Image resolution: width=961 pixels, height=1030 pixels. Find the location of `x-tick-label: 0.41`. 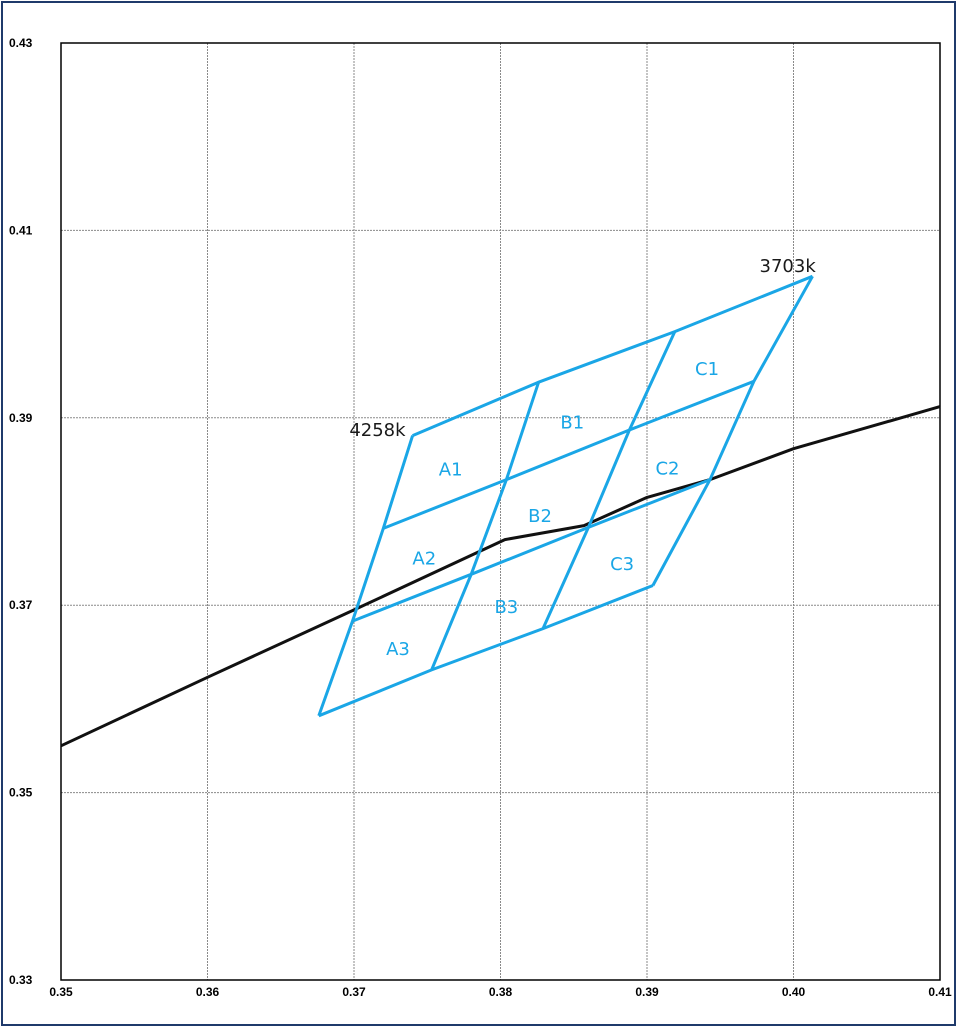

x-tick-label: 0.41 is located at coordinates (940, 992).